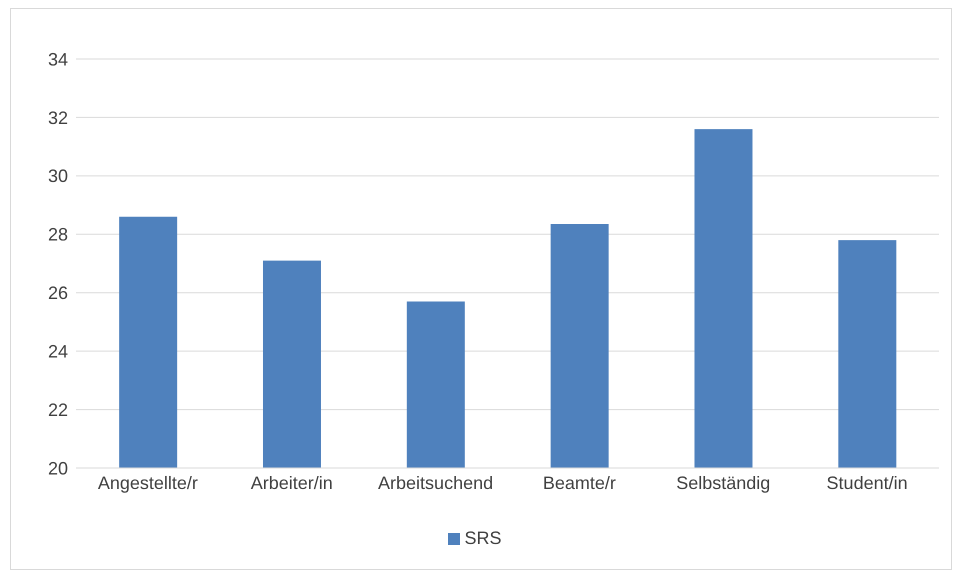 This screenshot has height=579, width=960. I want to click on x-tick-label: Arbeitsuchend, so click(436, 482).